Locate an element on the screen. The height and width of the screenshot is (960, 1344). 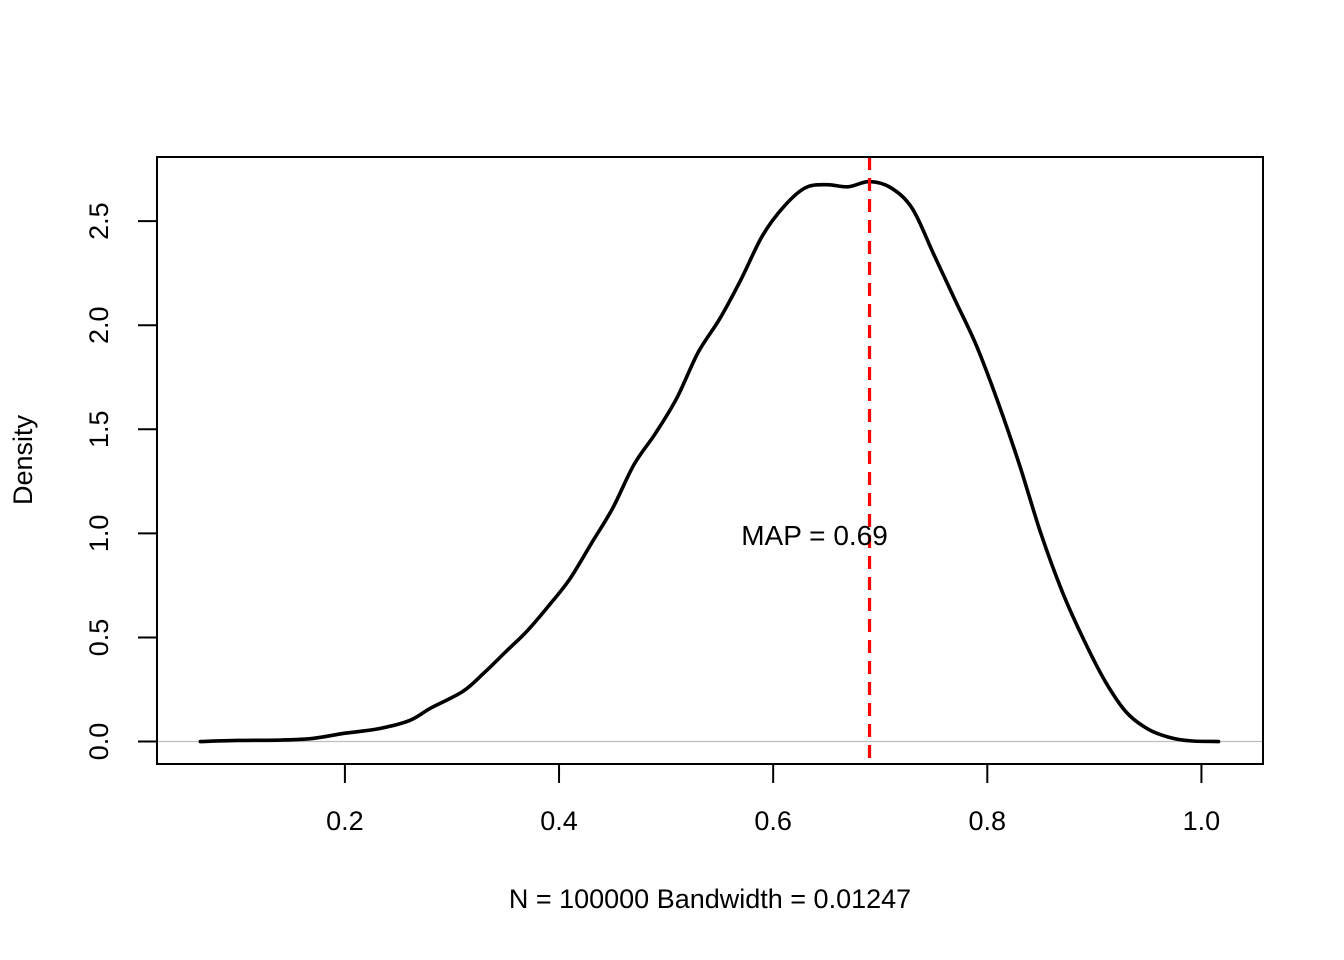
y-tick-label: 1.0 is located at coordinates (99, 534).